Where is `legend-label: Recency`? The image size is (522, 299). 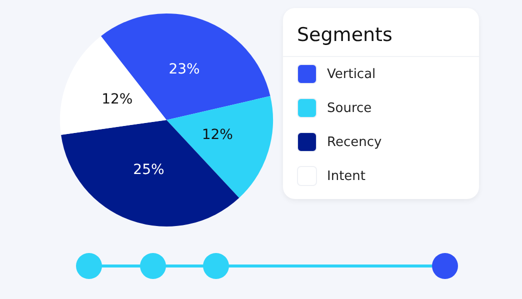 legend-label: Recency is located at coordinates (354, 142).